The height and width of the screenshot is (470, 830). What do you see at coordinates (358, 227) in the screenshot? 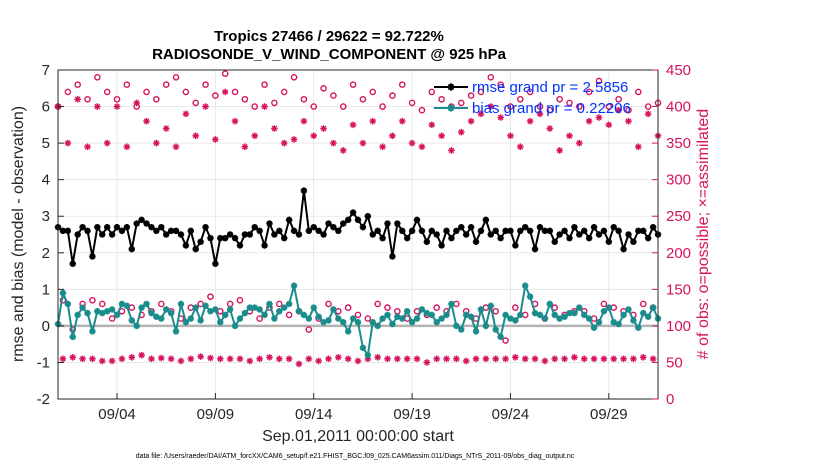
I see `series-rmse` at bounding box center [358, 227].